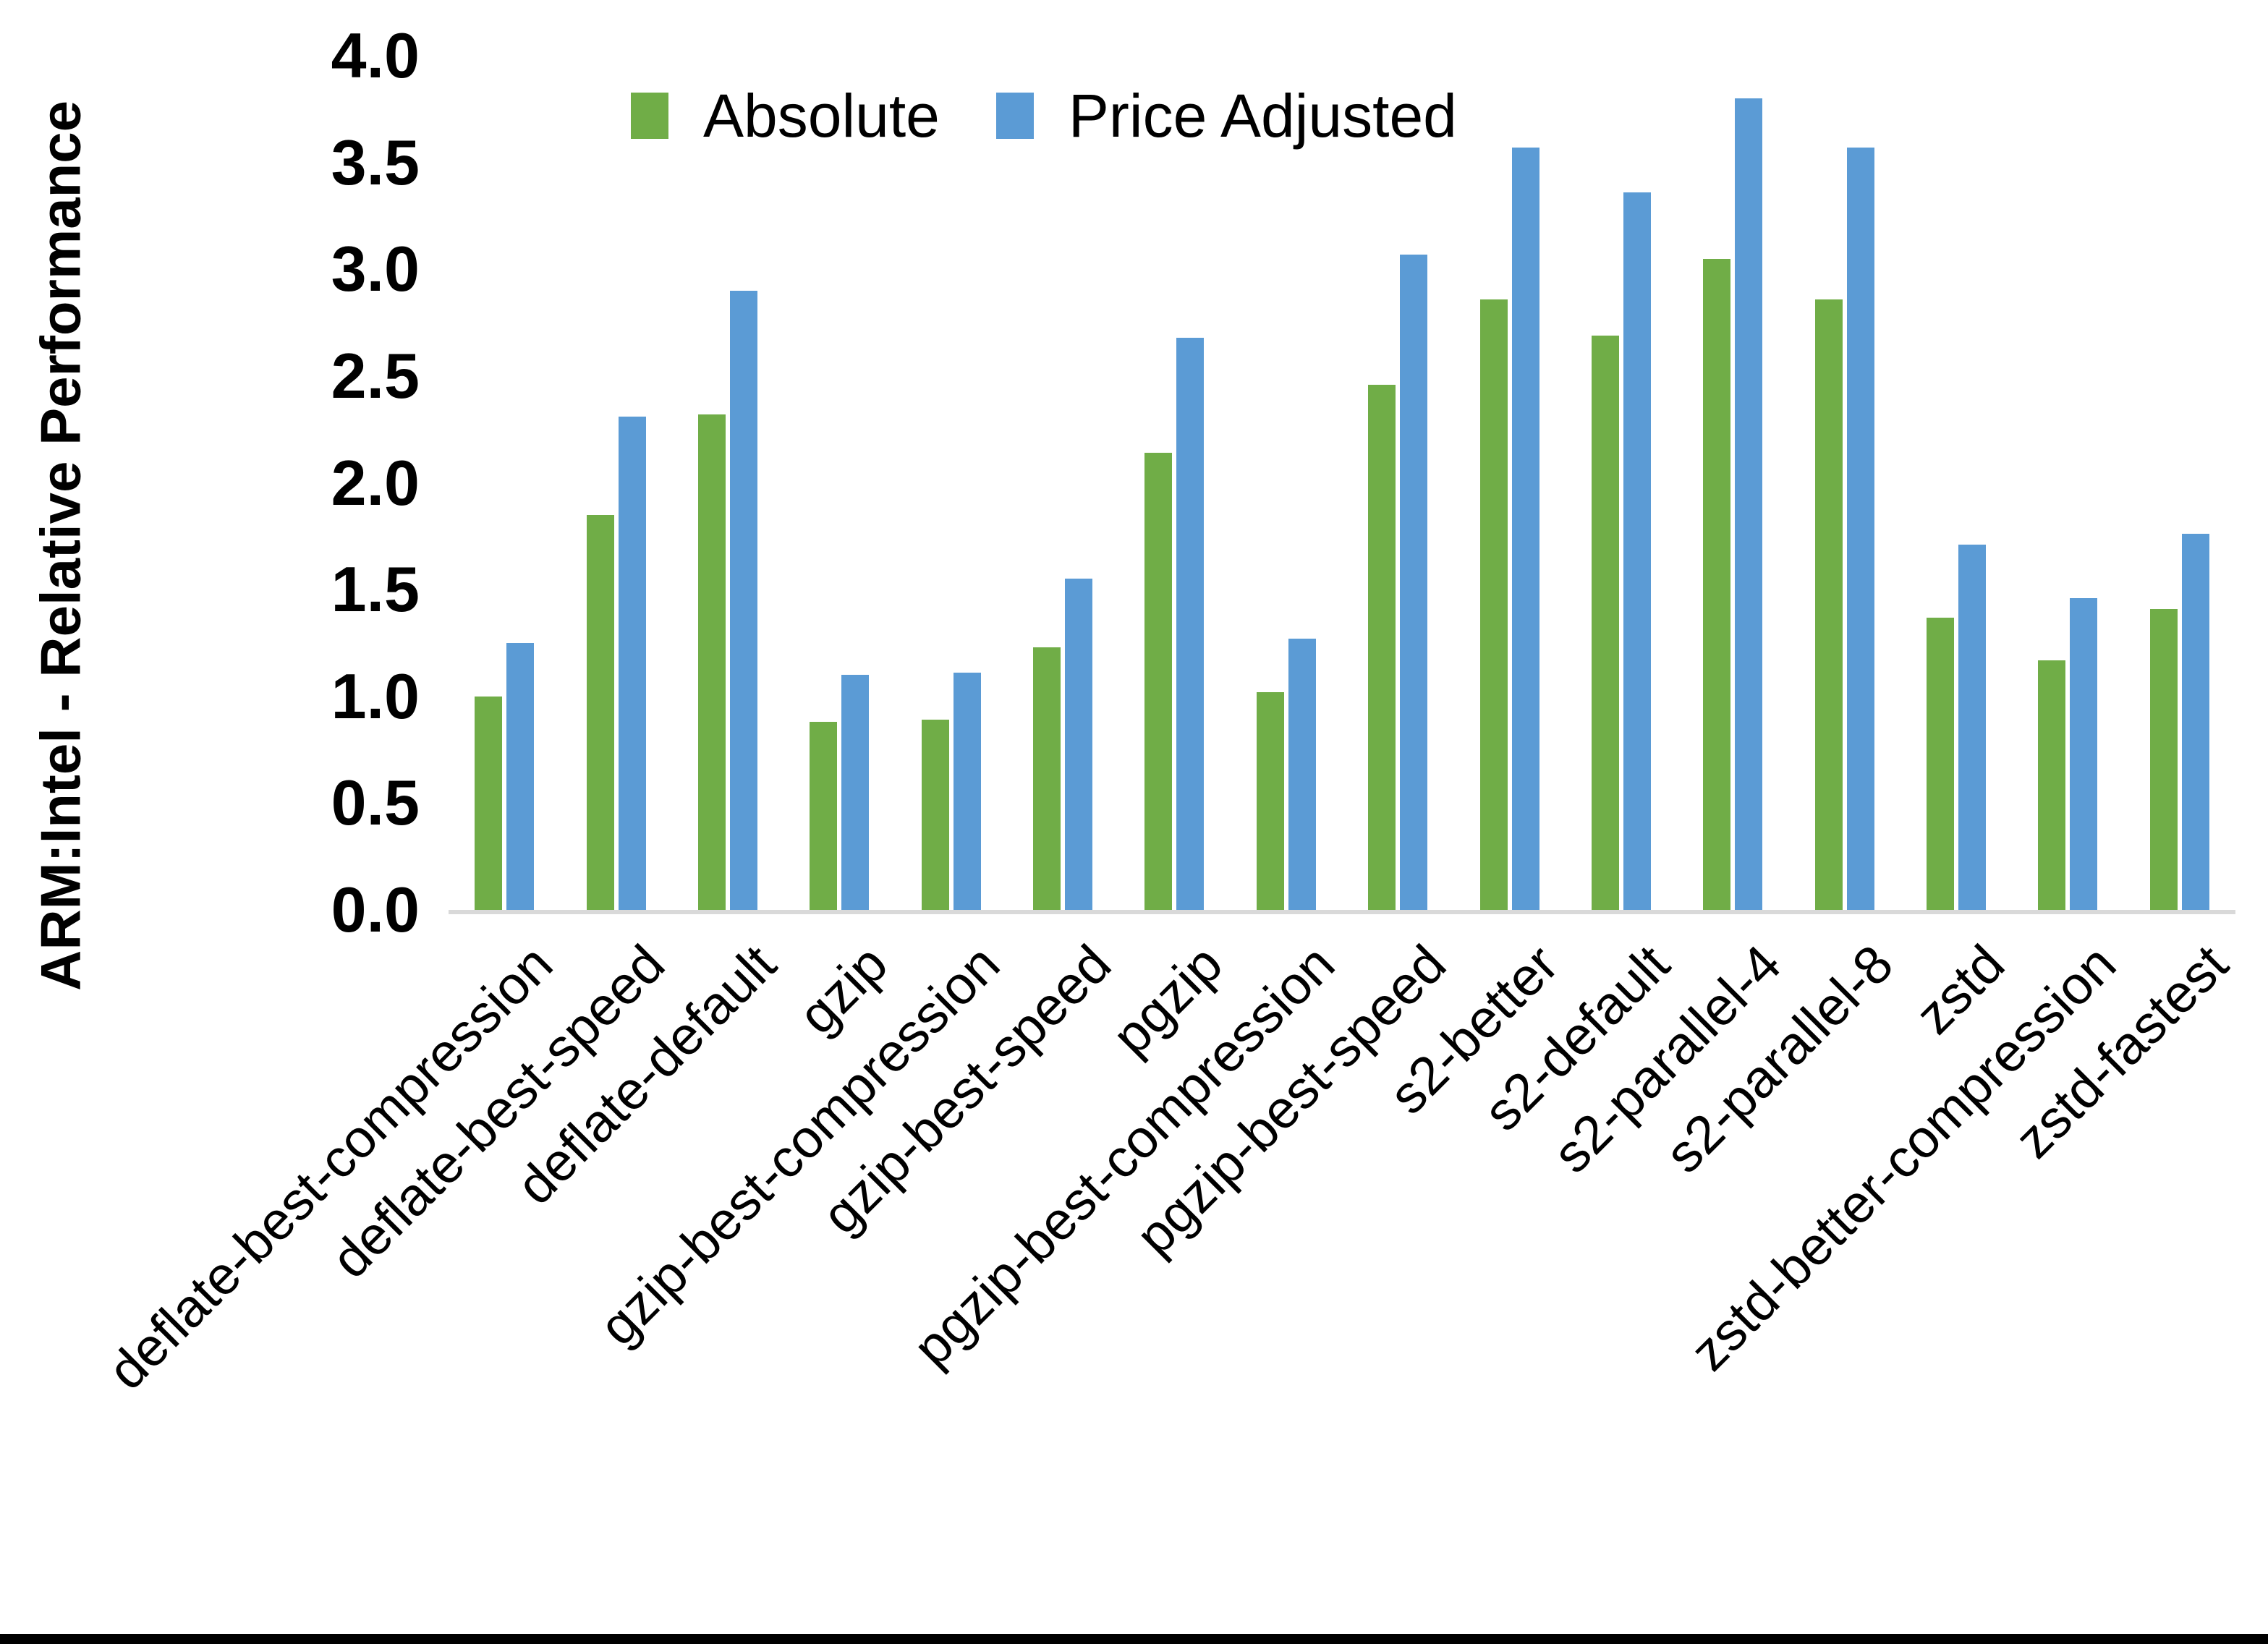 This screenshot has width=2268, height=1644. What do you see at coordinates (649, 116) in the screenshot?
I see `legend-swatch-absolute-icon` at bounding box center [649, 116].